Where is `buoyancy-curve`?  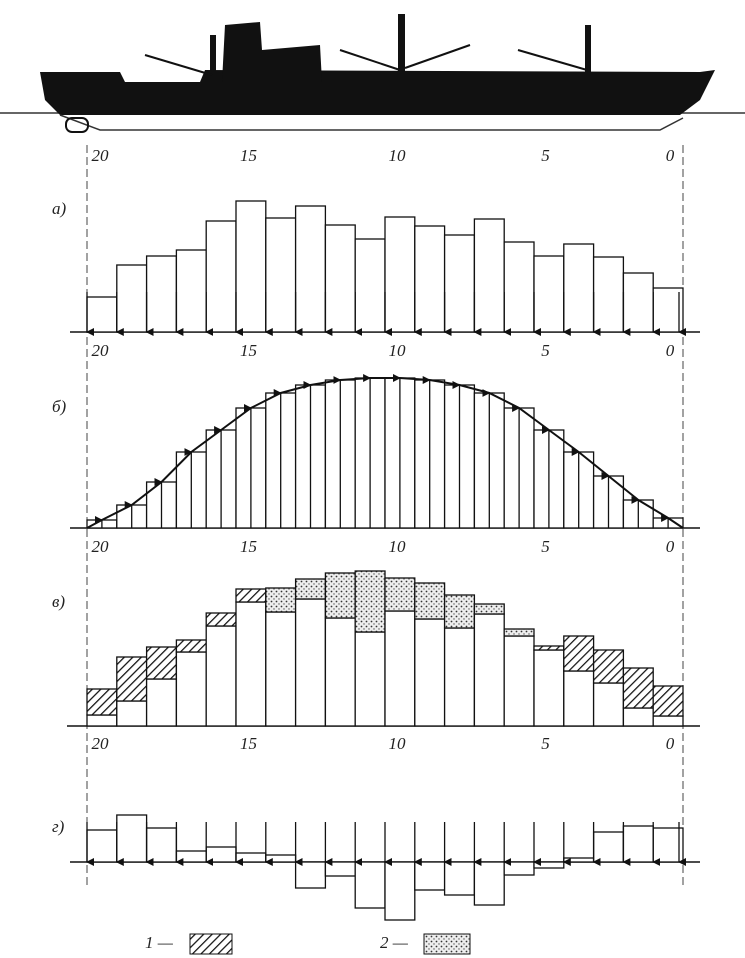
buoyancy-curve is located at coordinates (385, 453).